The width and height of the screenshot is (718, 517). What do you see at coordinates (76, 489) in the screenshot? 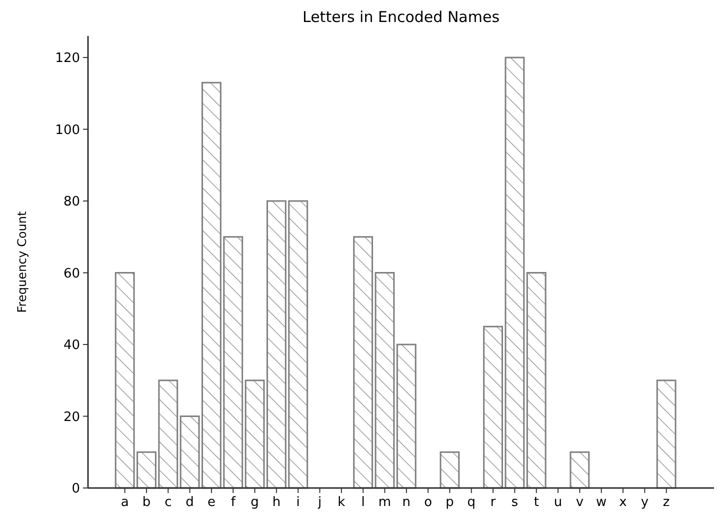
I see `y-tick-label: 0` at bounding box center [76, 489].